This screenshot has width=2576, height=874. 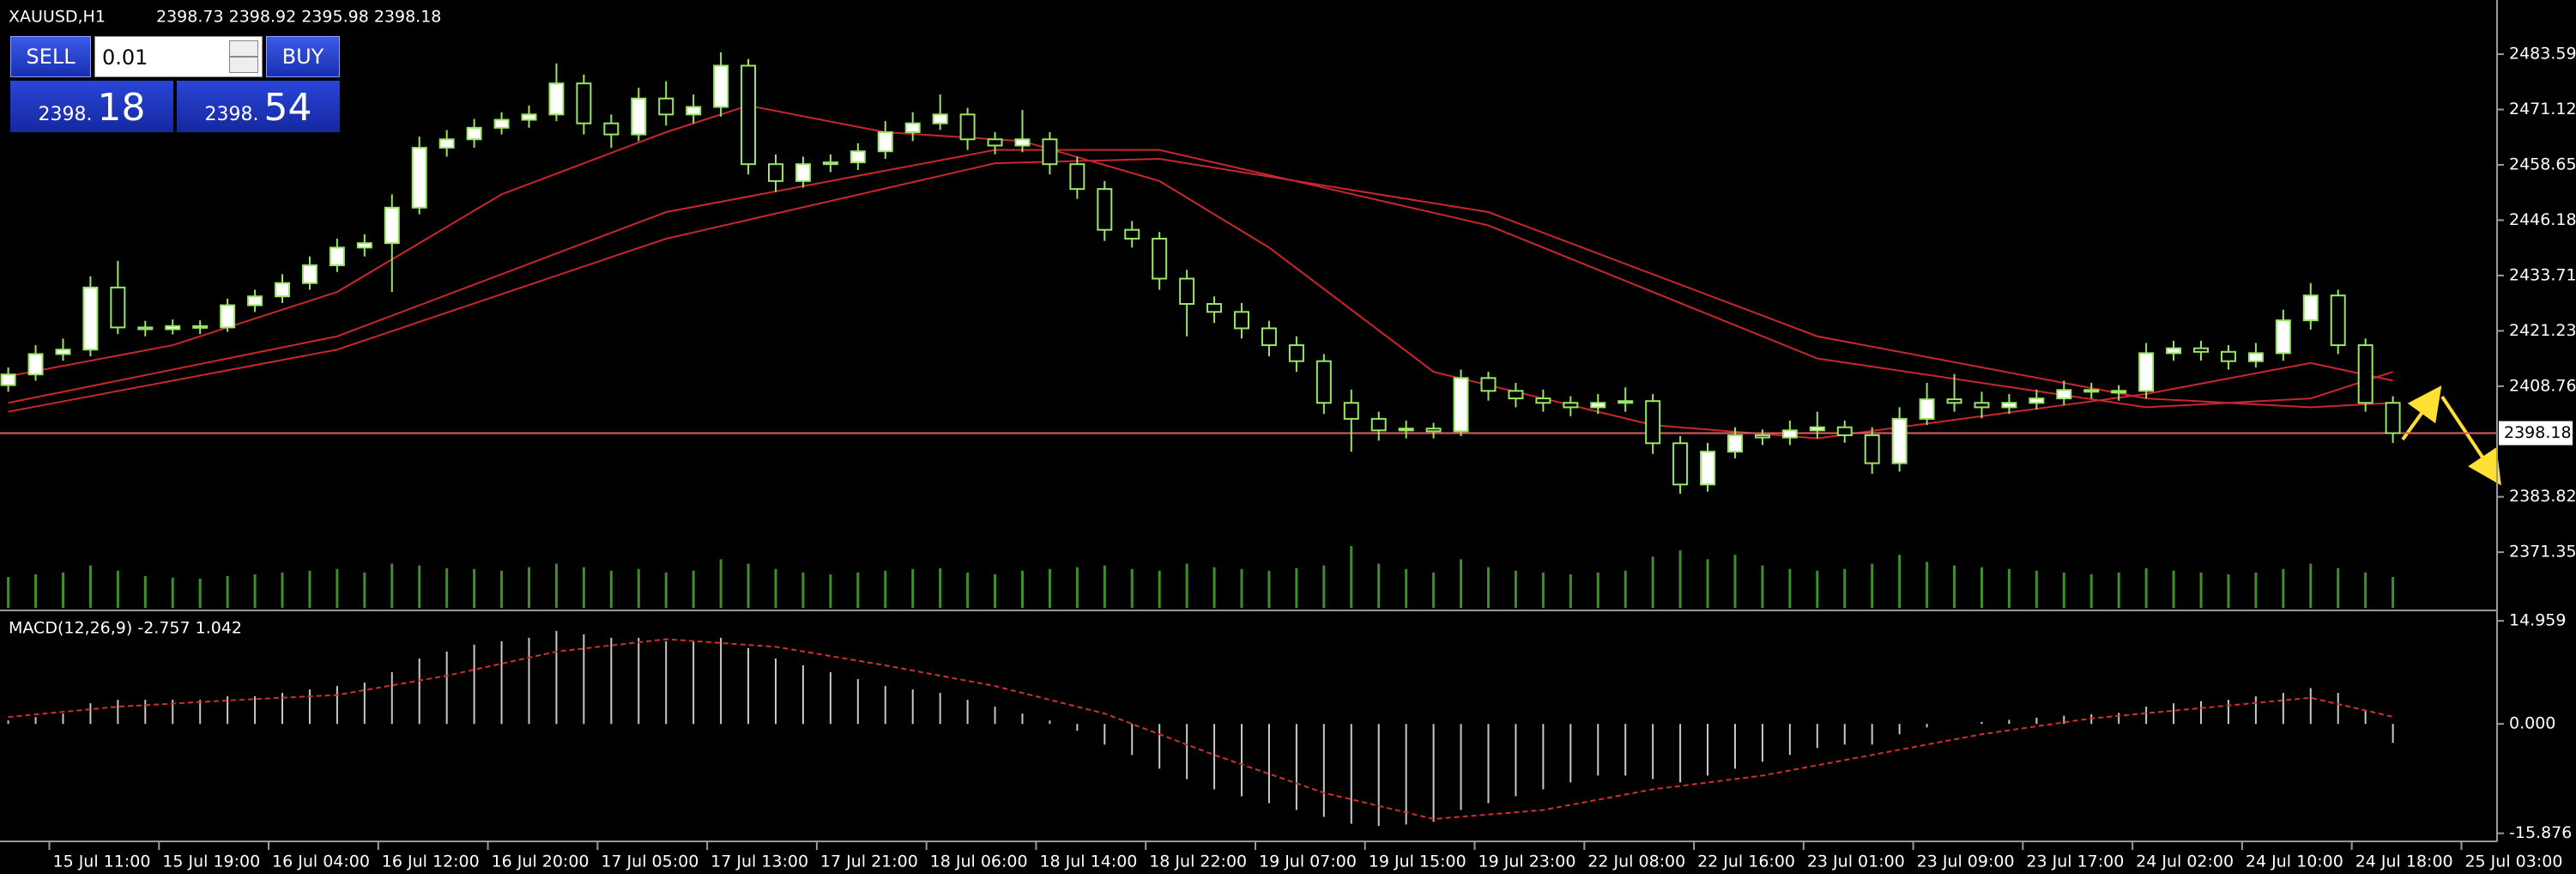 What do you see at coordinates (2542, 330) in the screenshot?
I see `y-tick-label: 2421.23` at bounding box center [2542, 330].